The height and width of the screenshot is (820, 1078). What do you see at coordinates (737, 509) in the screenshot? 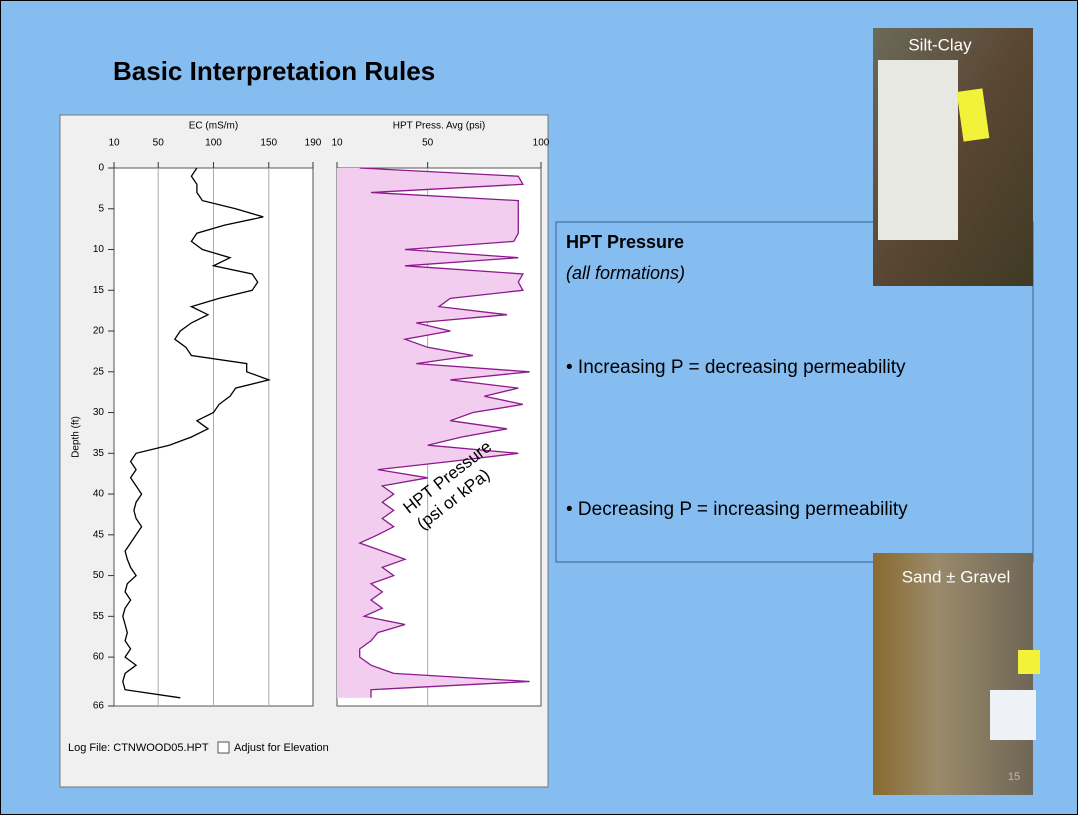
I see `rule-bullet: • Decreasing P = increasing permeability` at bounding box center [737, 509].